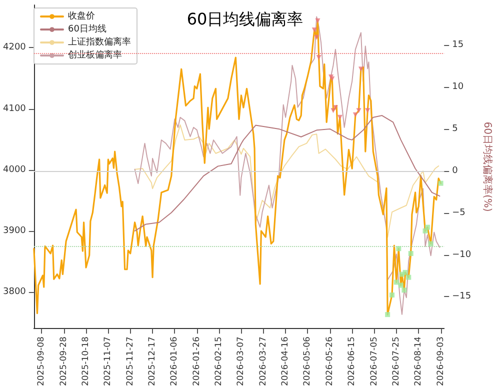 The image size is (500, 389). I want to click on x-tick-label: 2025-11-07, so click(108, 361).